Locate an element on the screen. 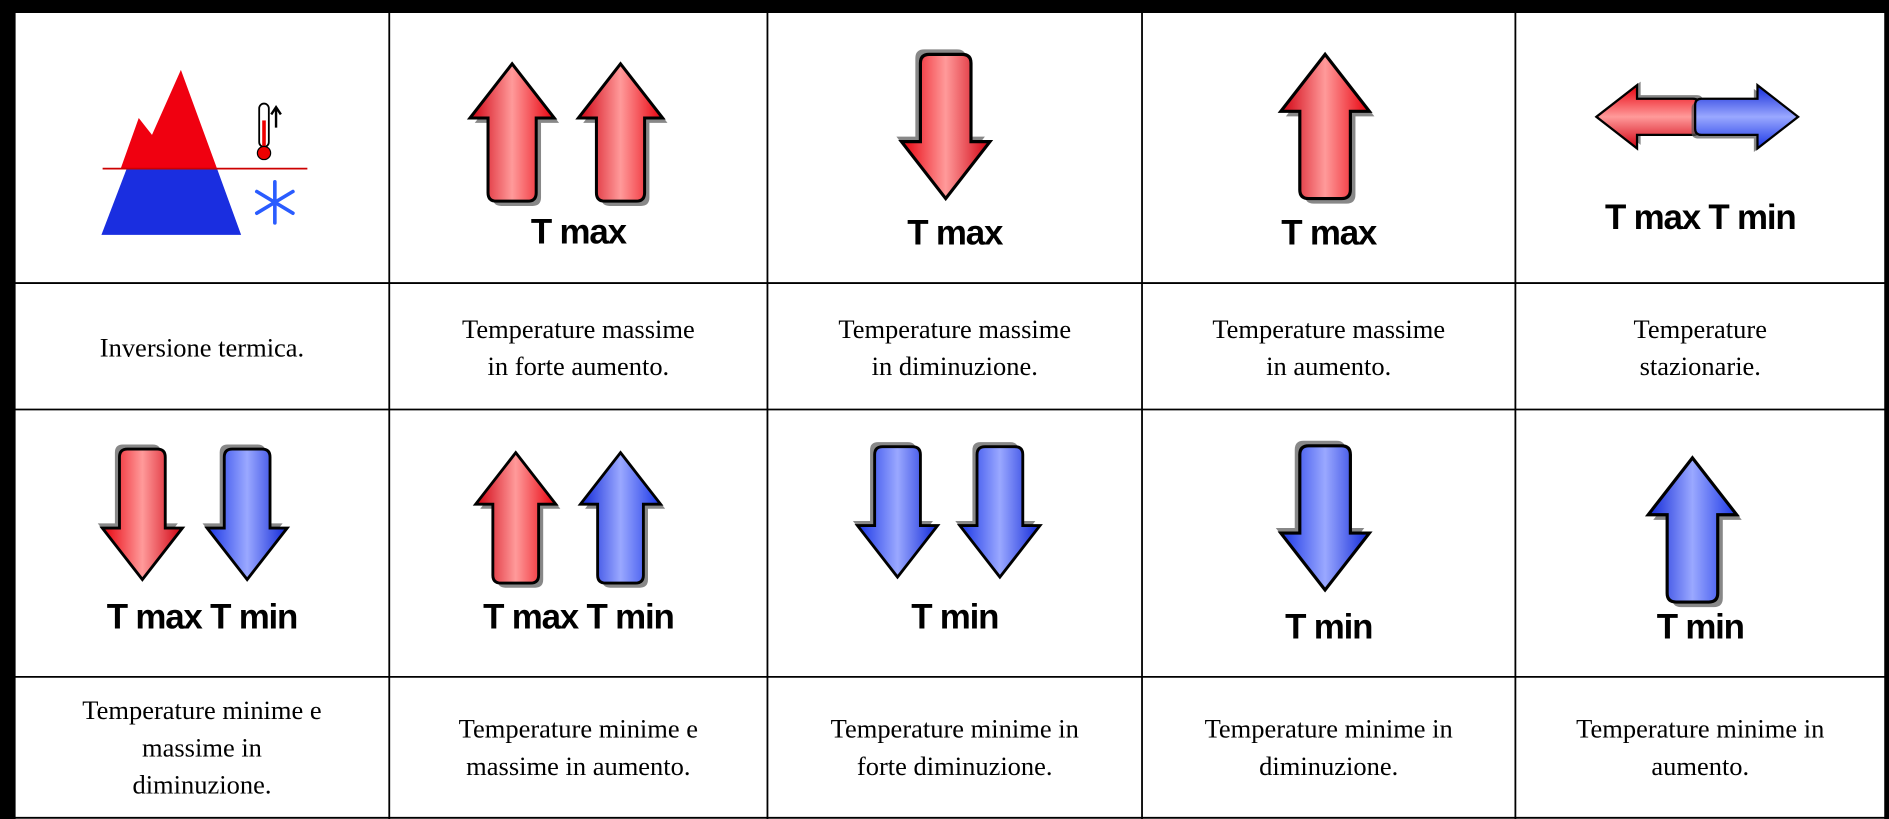 This screenshot has height=819, width=1889. caption-line: forte diminuzione. is located at coordinates (955, 766).